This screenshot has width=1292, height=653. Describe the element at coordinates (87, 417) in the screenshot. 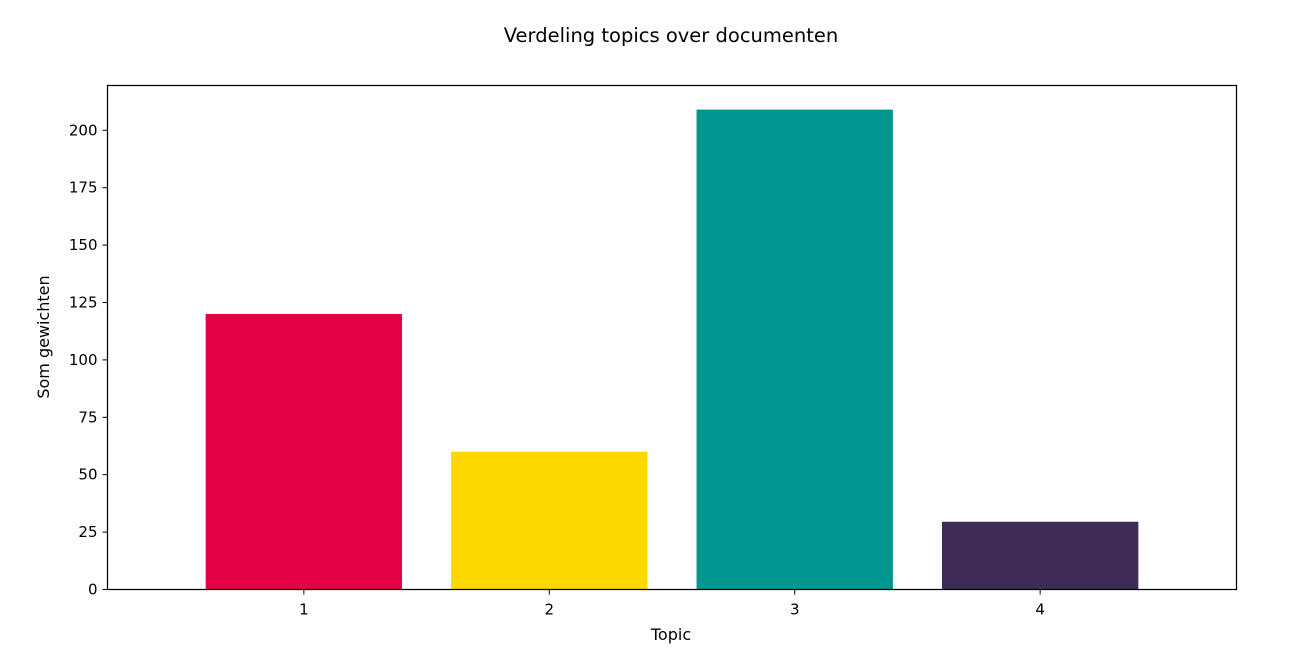

I see `y-tick-label: 75` at that location.